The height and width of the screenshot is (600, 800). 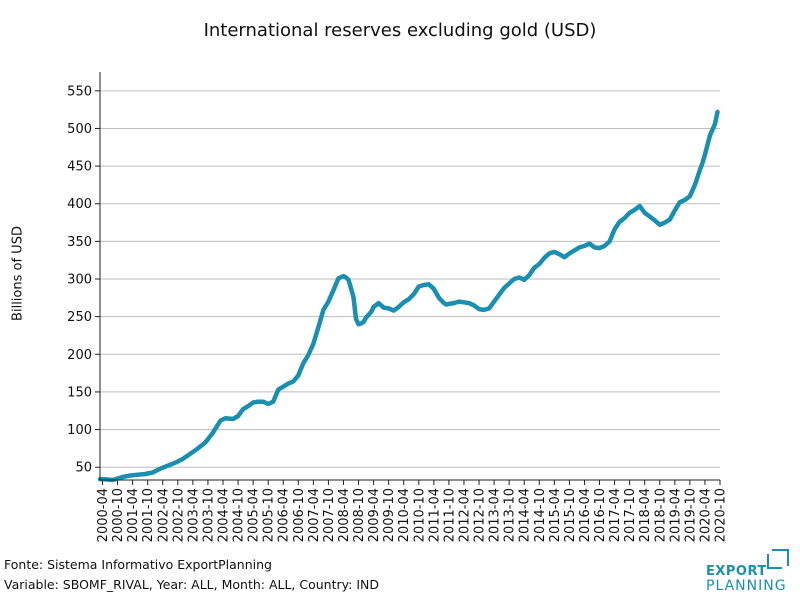 What do you see at coordinates (239, 515) in the screenshot?
I see `x-tick-label: 2004-10` at bounding box center [239, 515].